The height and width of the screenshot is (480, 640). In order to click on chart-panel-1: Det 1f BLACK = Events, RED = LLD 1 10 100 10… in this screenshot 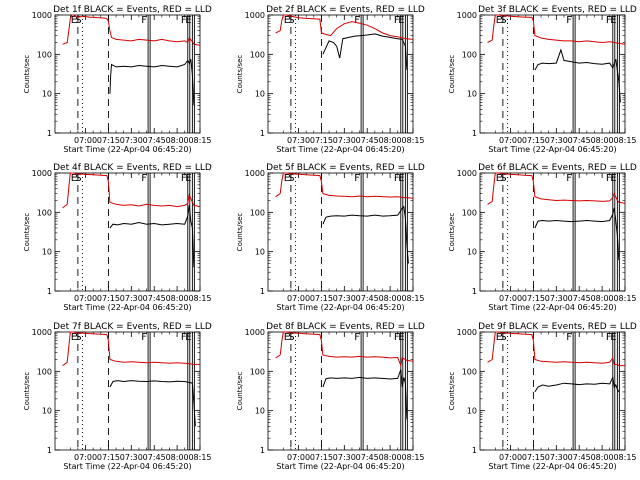, I will do `click(117, 79)`.